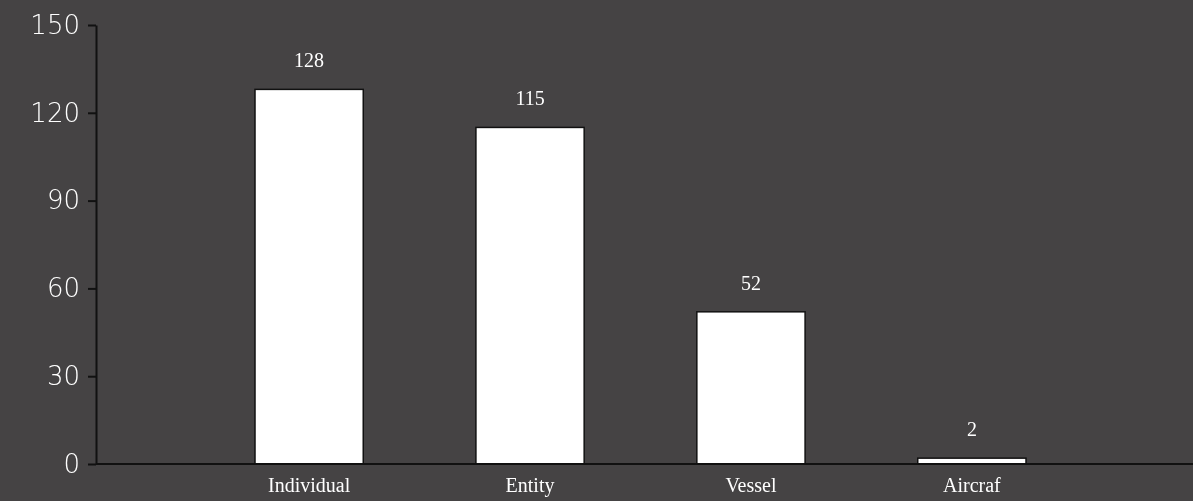 This screenshot has width=1193, height=501. What do you see at coordinates (63, 288) in the screenshot?
I see `y-tick-label: 60` at bounding box center [63, 288].